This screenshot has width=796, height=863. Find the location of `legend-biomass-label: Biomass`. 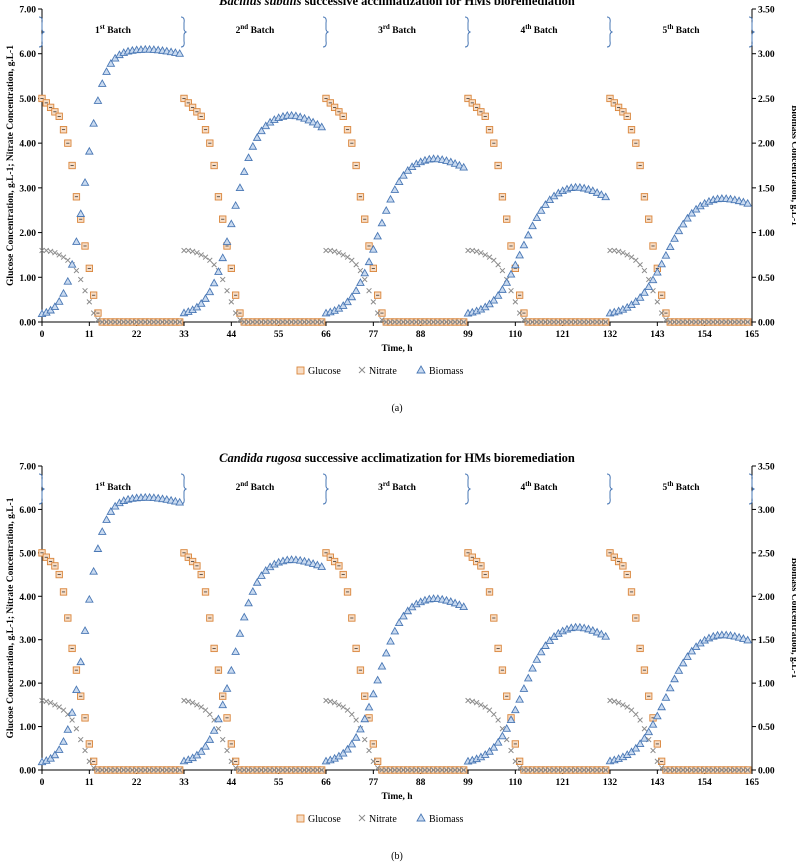

legend-biomass-label: Biomass is located at coordinates (446, 371).